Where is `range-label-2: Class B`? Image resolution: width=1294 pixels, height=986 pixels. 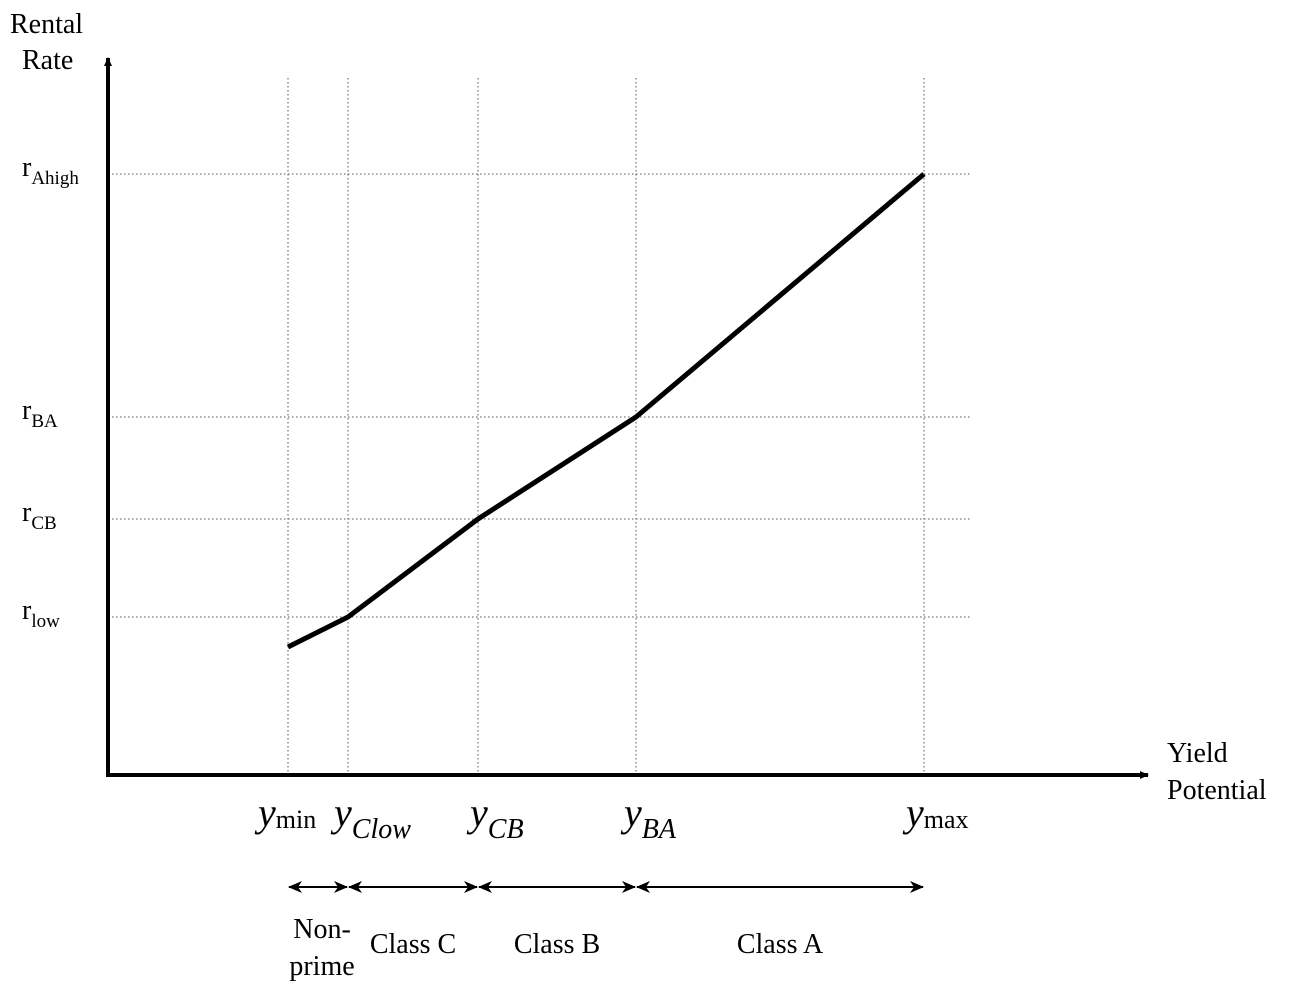
range-label-2: Class B is located at coordinates (557, 944).